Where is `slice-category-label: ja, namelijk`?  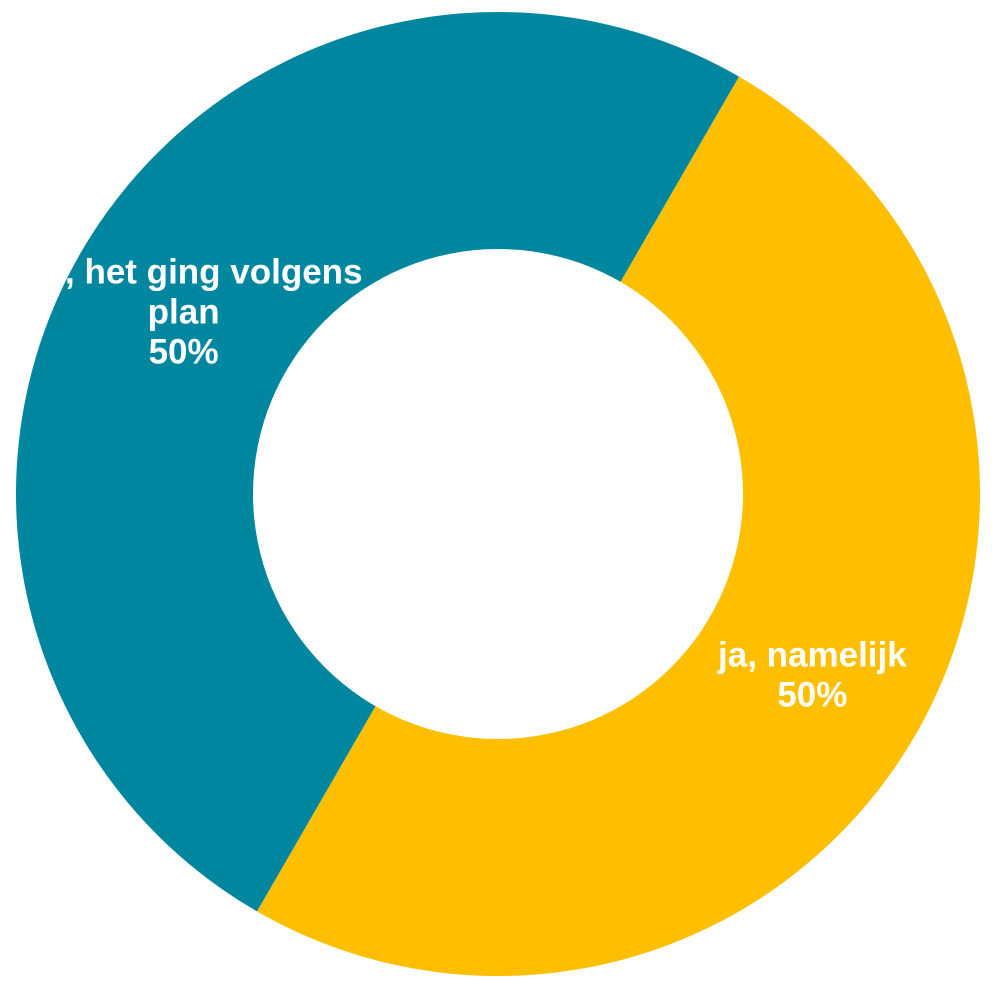 slice-category-label: ja, namelijk is located at coordinates (812, 655).